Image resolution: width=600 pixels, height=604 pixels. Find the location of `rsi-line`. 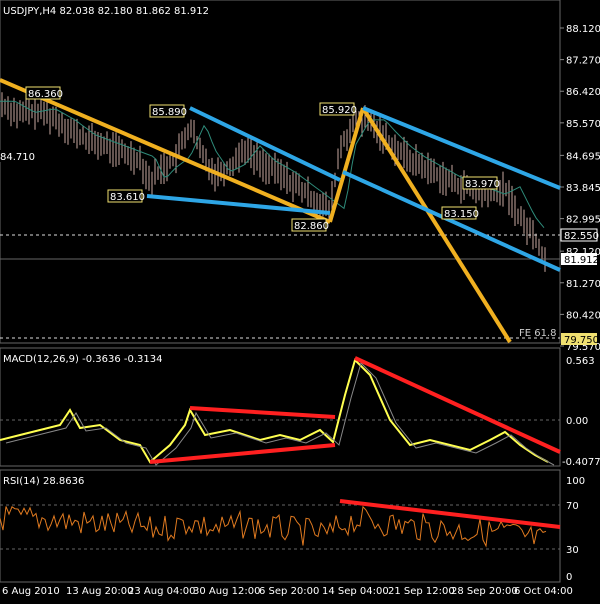

rsi-line is located at coordinates (273, 526).